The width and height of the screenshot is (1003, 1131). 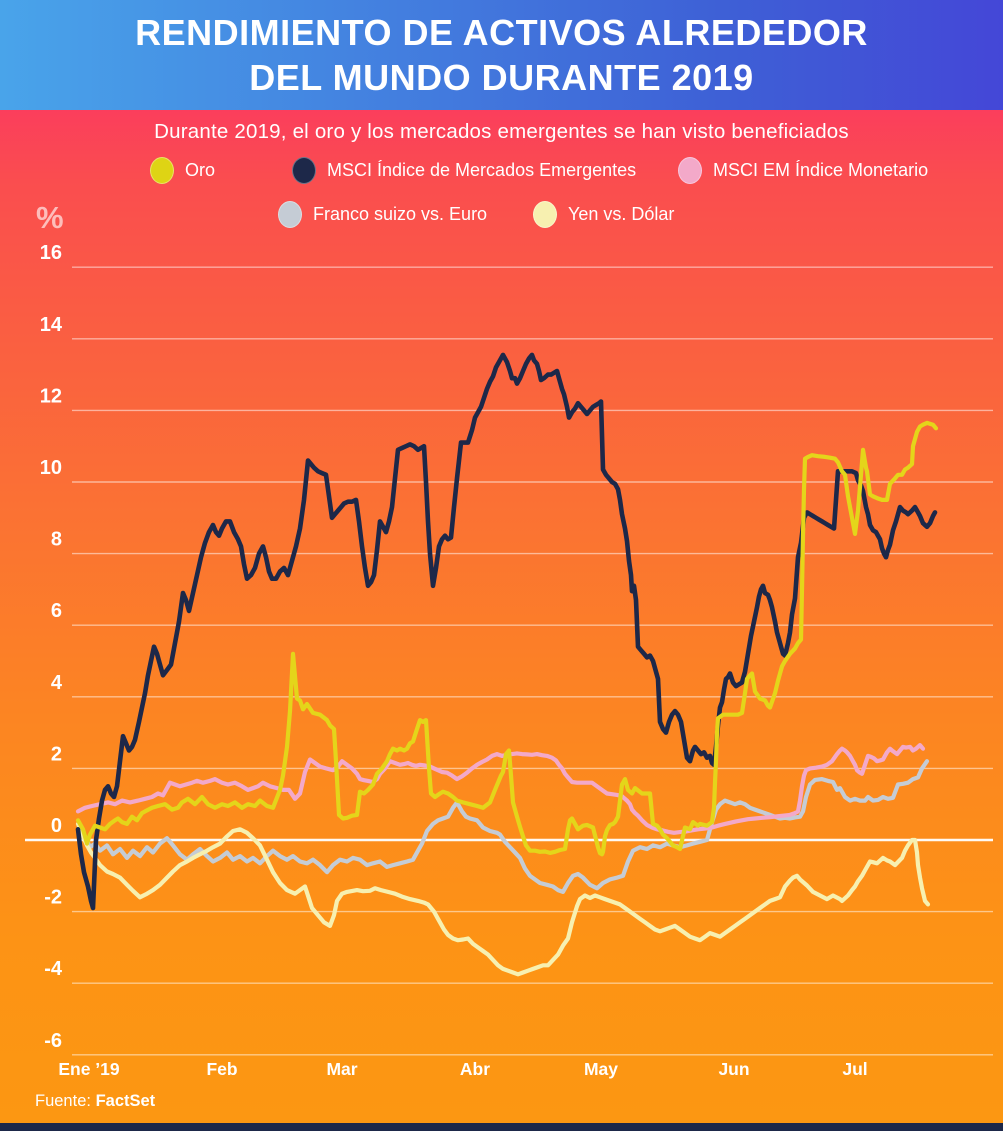 I want to click on x-tick-label-Abr: Abr, so click(x=475, y=1069).